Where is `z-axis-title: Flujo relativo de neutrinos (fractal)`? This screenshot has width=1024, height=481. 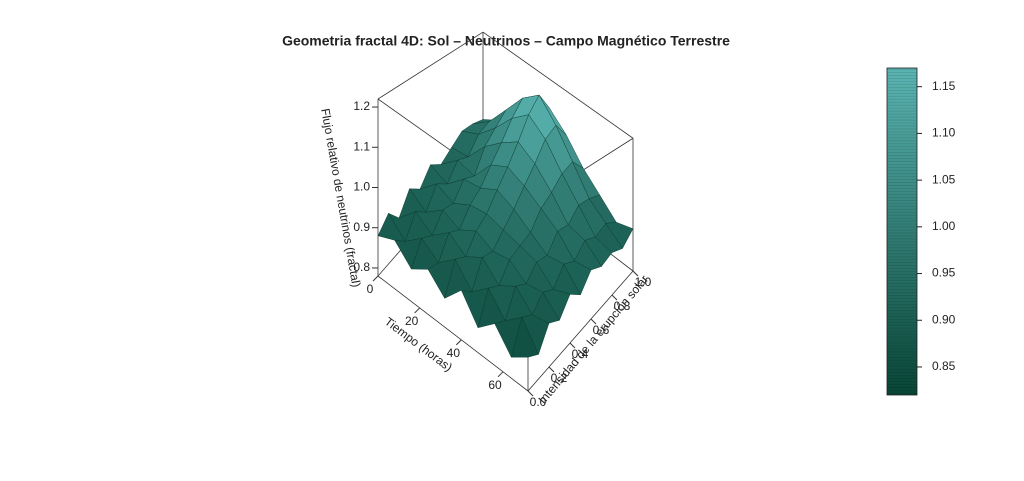
z-axis-title: Flujo relativo de neutrinos (fractal) is located at coordinates (340, 197).